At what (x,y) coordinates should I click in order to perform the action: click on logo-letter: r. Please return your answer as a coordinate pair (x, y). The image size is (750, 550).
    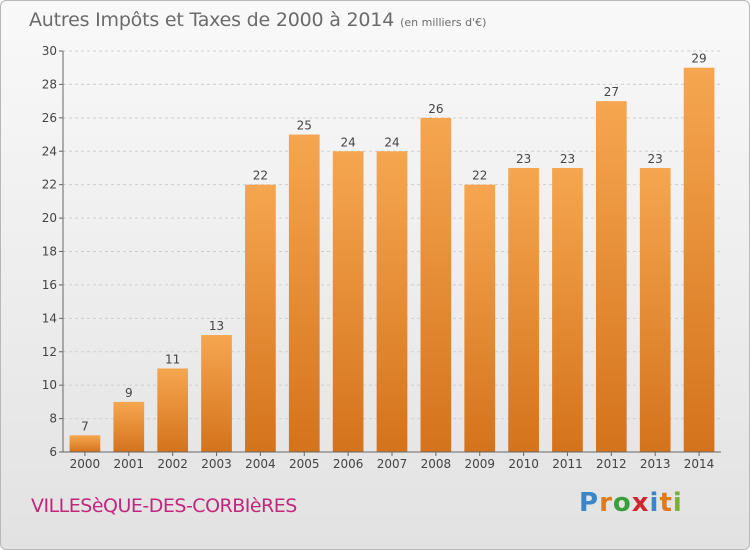
    Looking at the image, I should click on (606, 503).